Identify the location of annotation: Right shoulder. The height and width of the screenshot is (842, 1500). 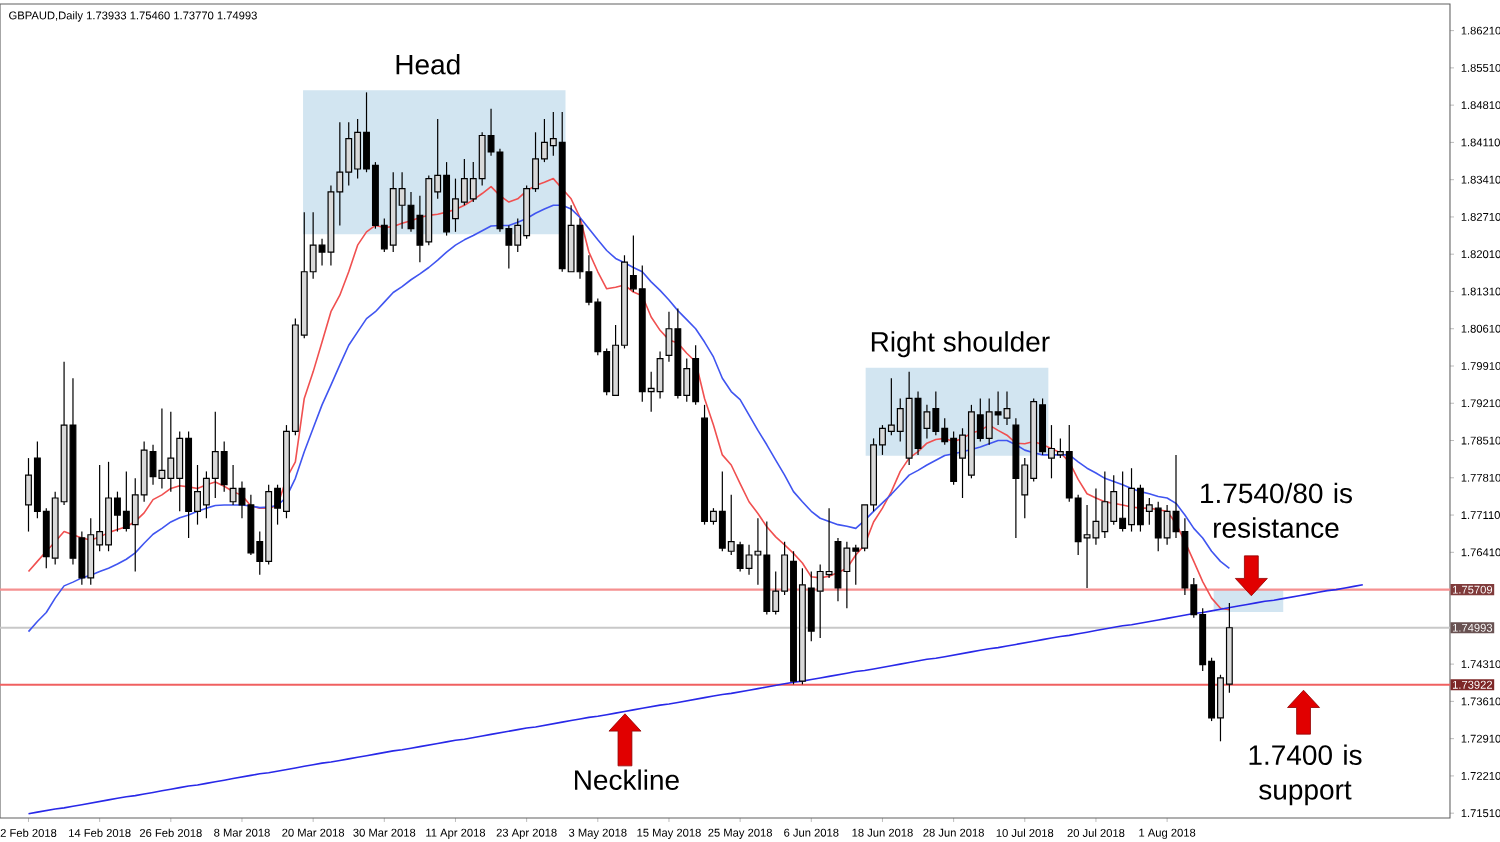
(960, 344).